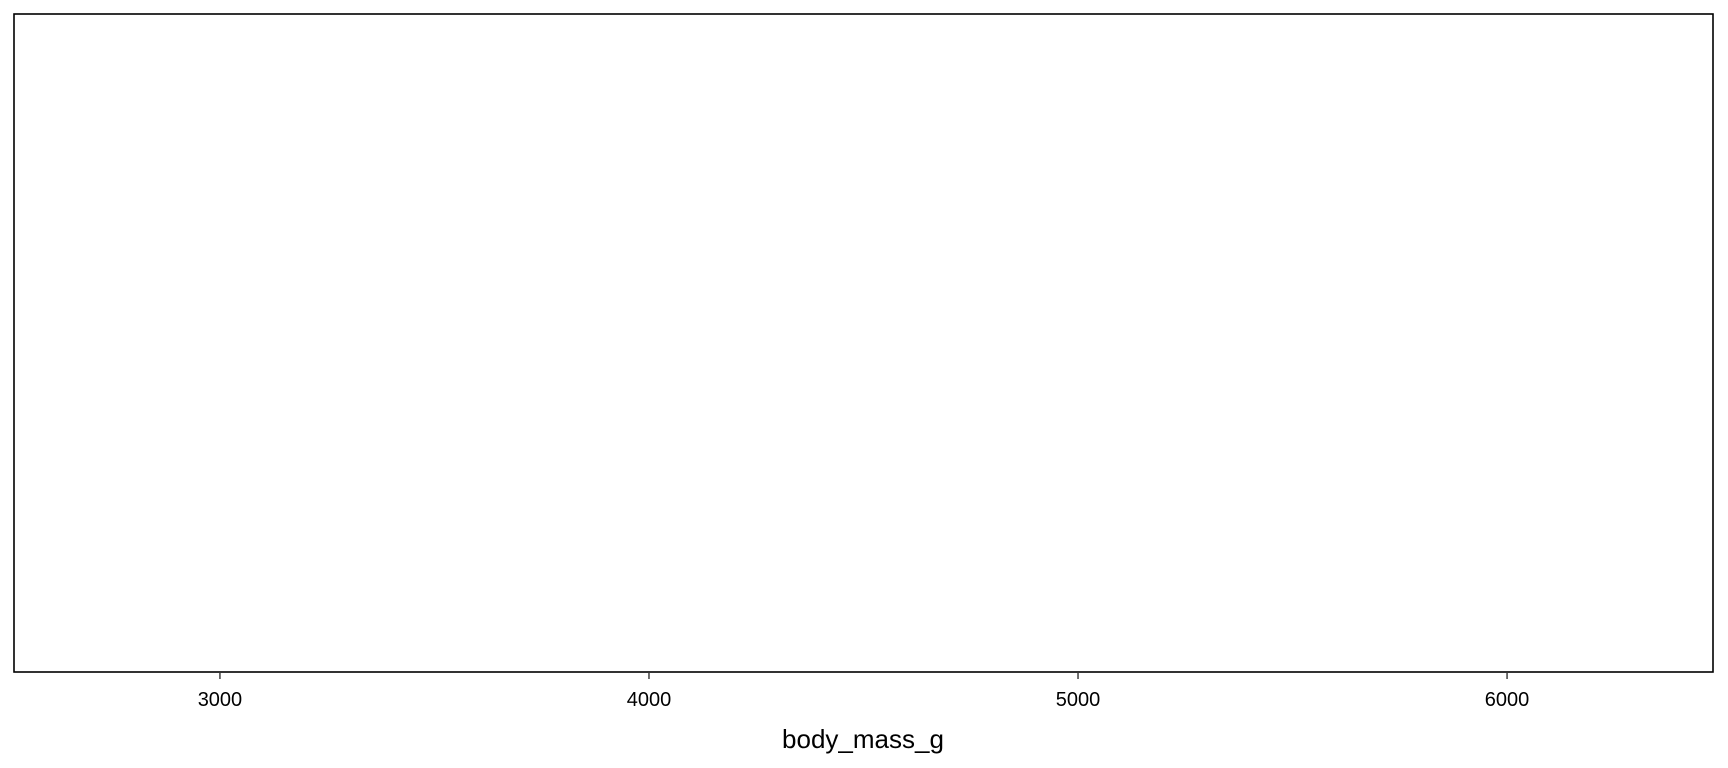  What do you see at coordinates (1078, 700) in the screenshot?
I see `x-tick-label: 5000` at bounding box center [1078, 700].